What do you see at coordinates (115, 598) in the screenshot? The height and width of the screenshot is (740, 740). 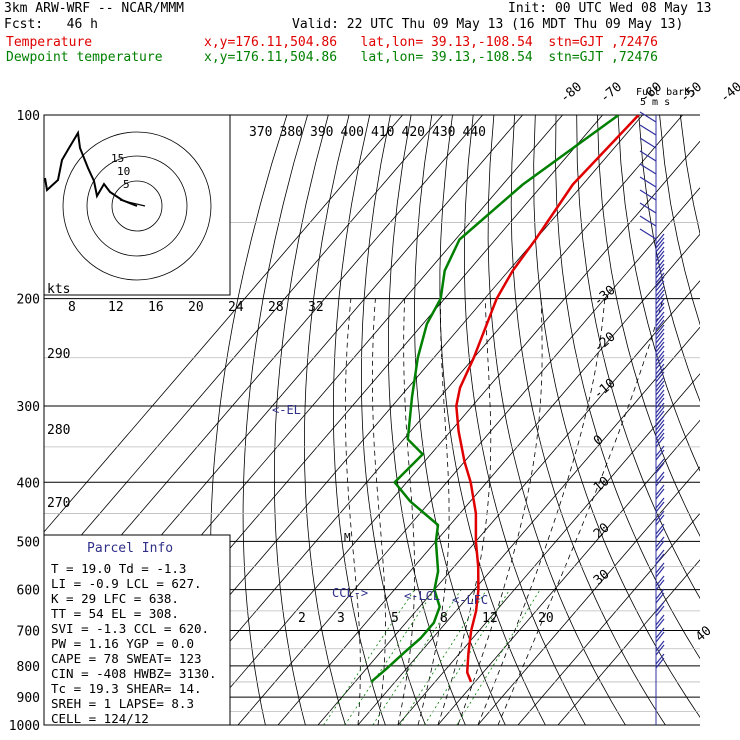 I see `parcel-info-row: K = 29 LFC = 638.` at bounding box center [115, 598].